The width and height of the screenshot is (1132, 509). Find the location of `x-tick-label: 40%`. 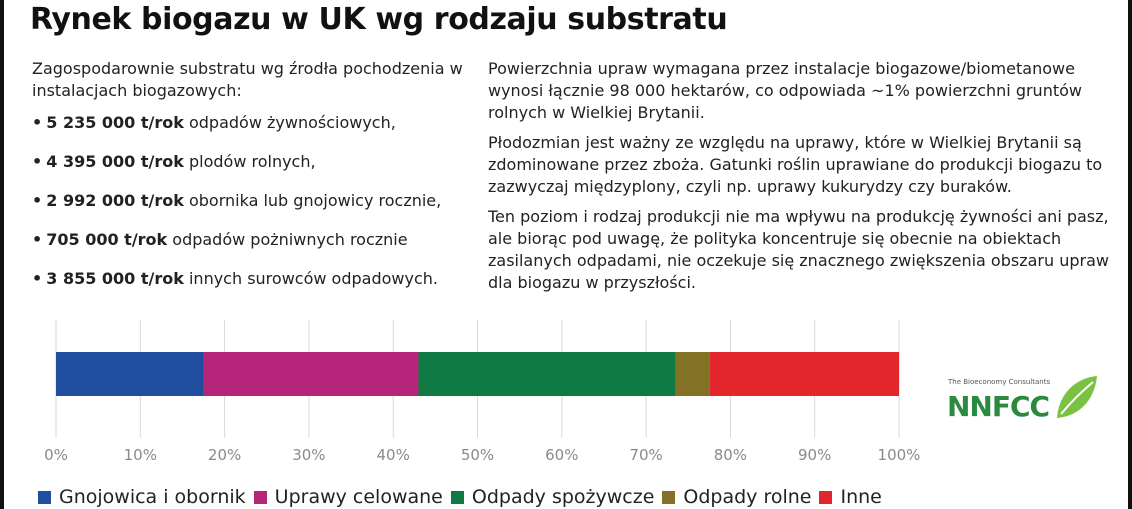

x-tick-label: 40% is located at coordinates (393, 455).